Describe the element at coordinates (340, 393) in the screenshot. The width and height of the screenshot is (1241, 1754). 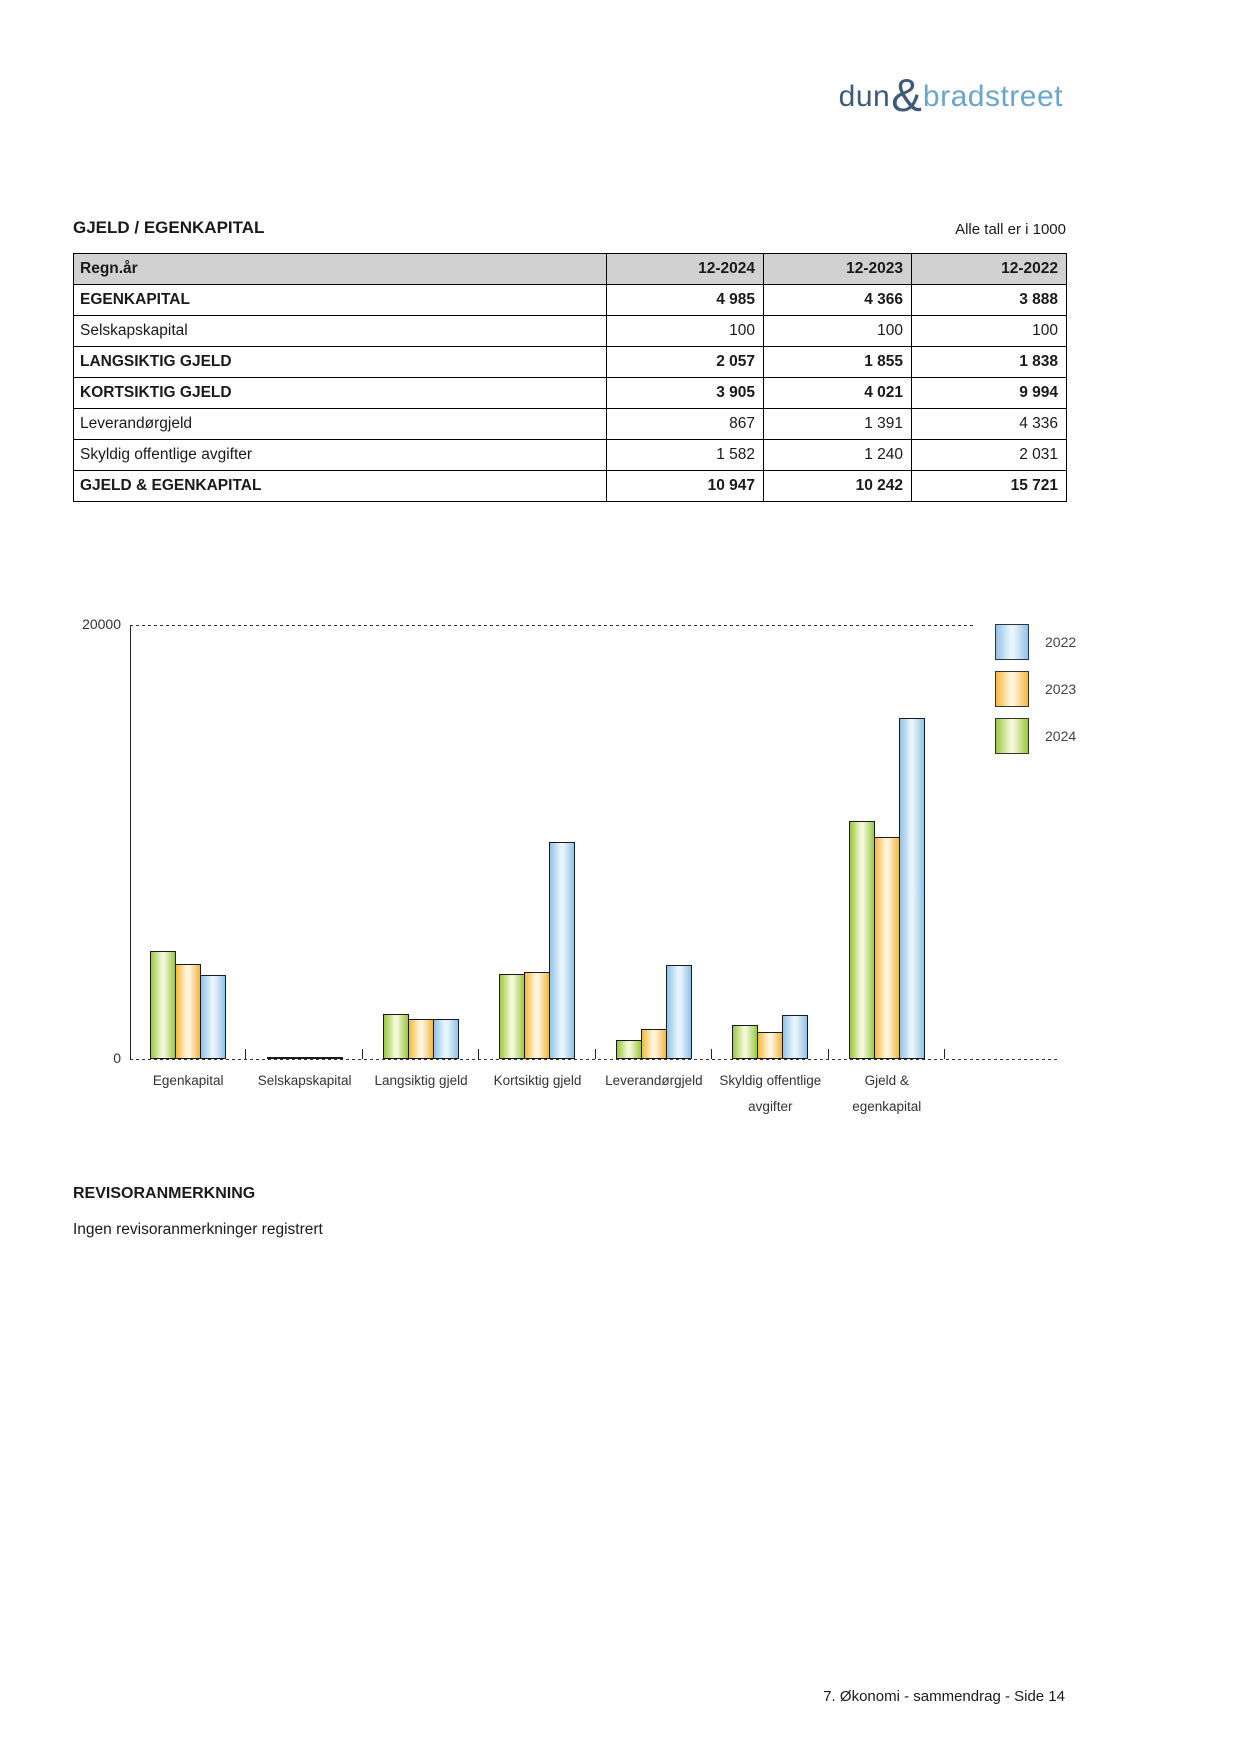
I see `row-label: KORTSIKTIG GJELD` at that location.